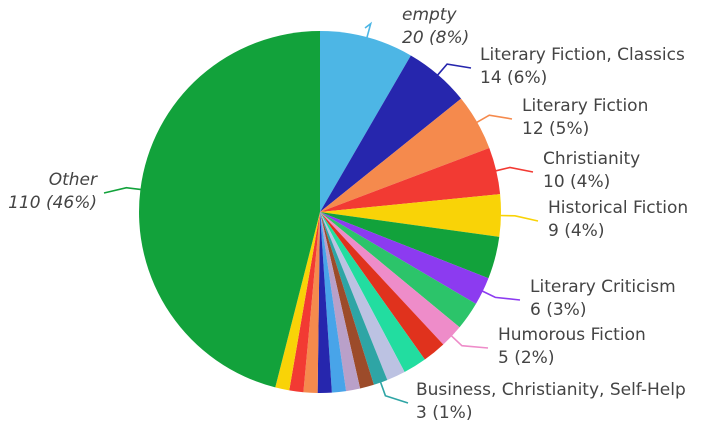 The width and height of the screenshot is (719, 426). Describe the element at coordinates (555, 129) in the screenshot. I see `slice-value-label: 12 (5%)` at that location.